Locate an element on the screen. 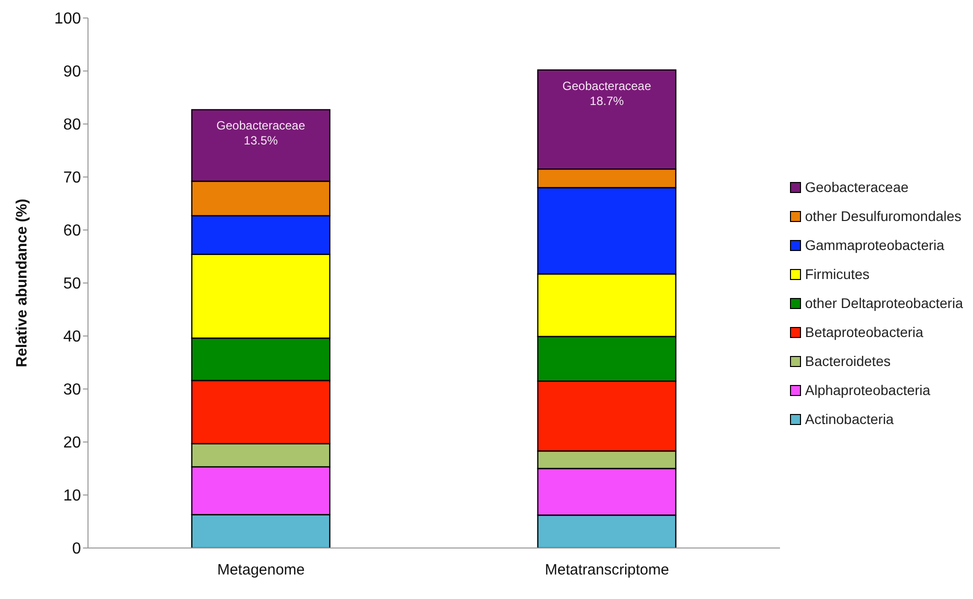  legend-label: Firmicutes is located at coordinates (837, 274).